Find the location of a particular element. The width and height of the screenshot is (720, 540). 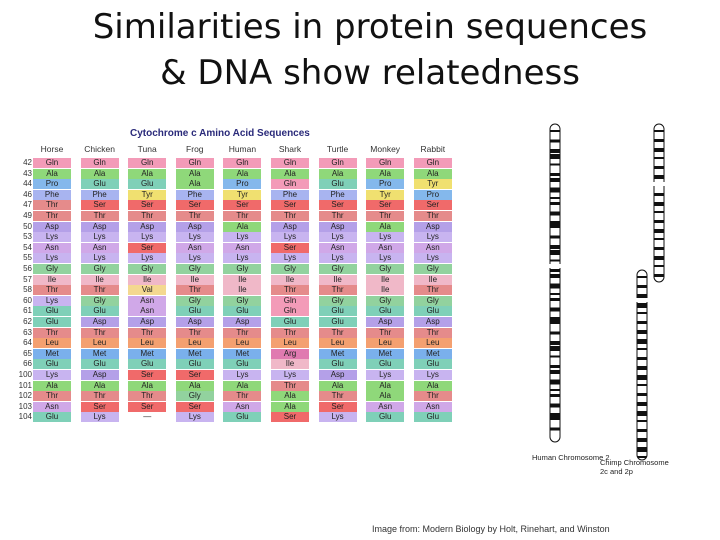

position-number: 62 is located at coordinates (27, 321).